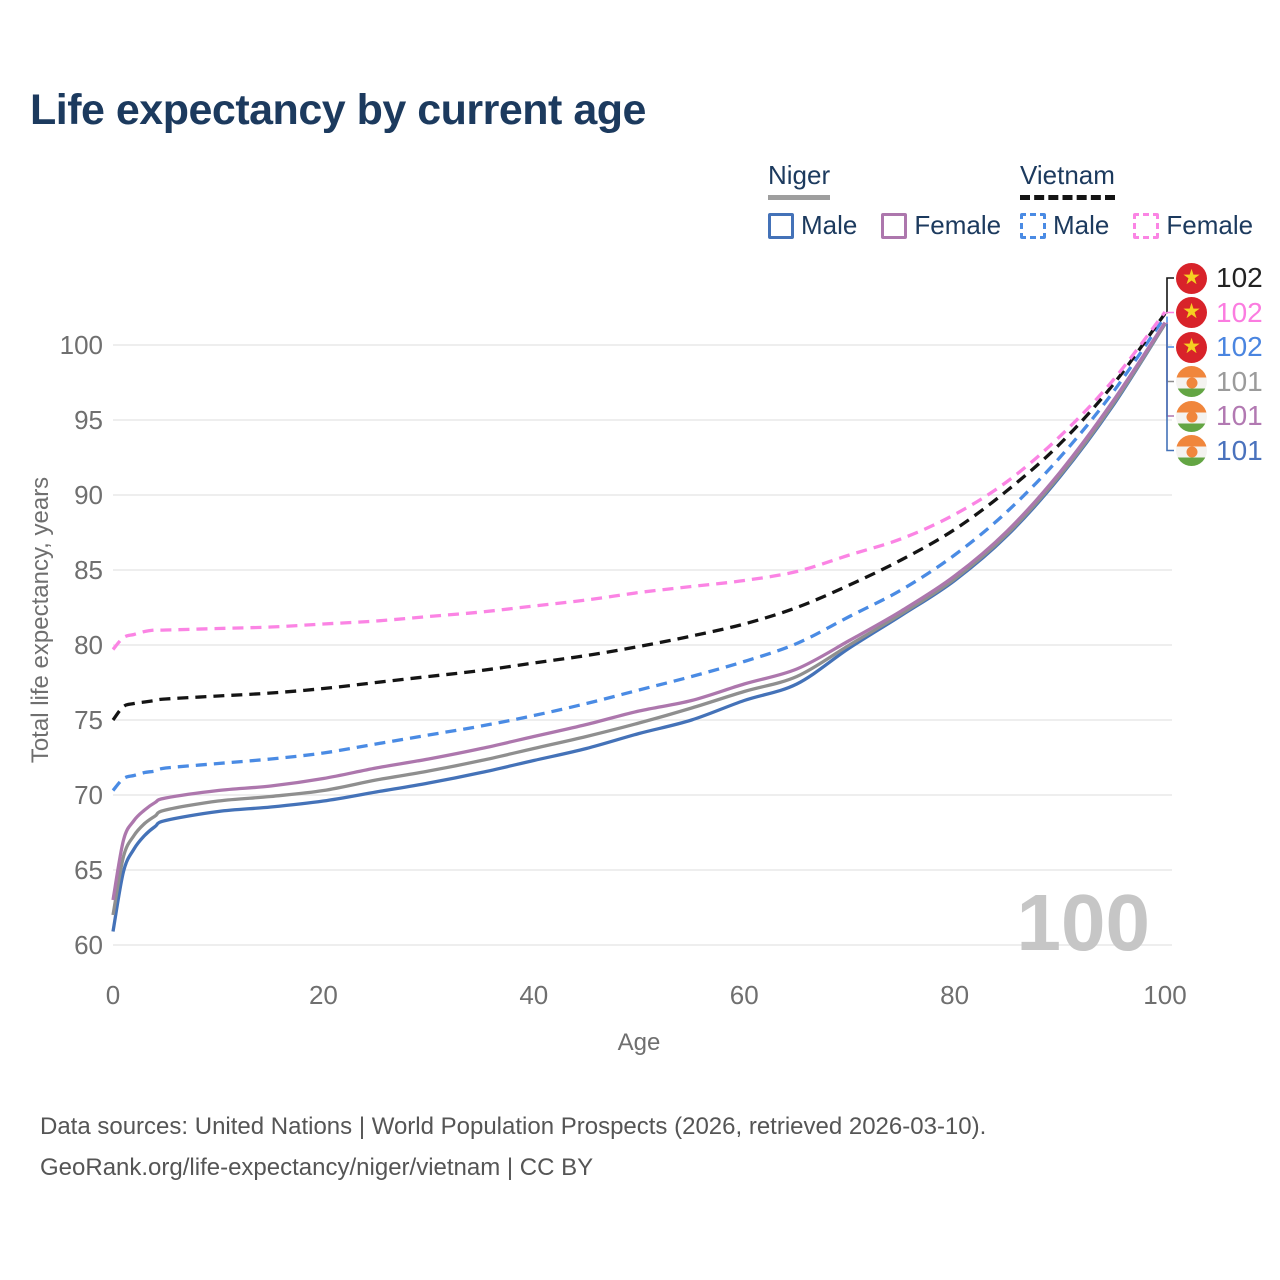  I want to click on age-counter-watermark: 100, so click(1083, 922).